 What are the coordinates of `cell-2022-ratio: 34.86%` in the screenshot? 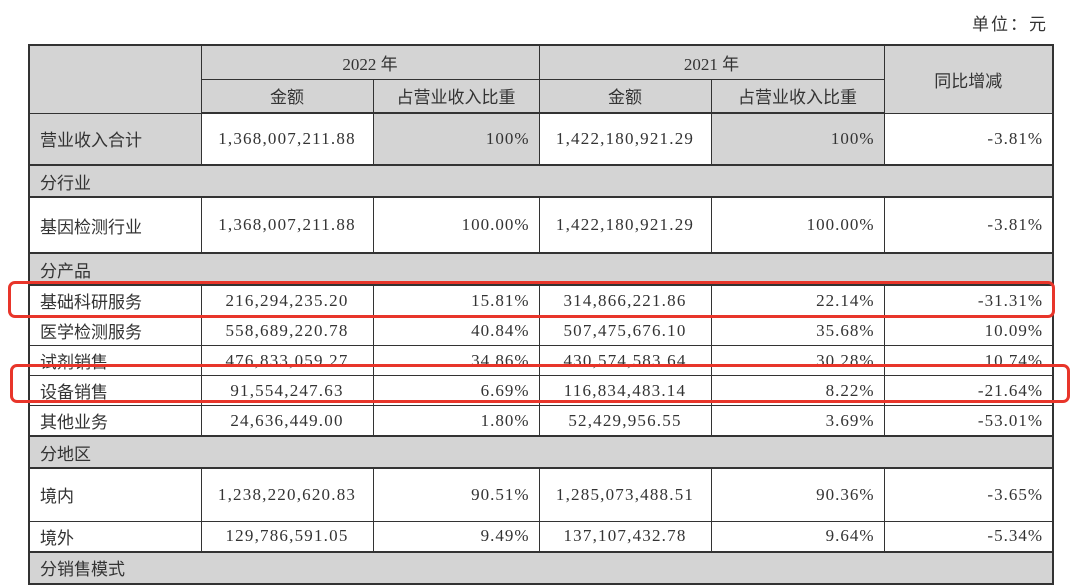 It's located at (456, 360).